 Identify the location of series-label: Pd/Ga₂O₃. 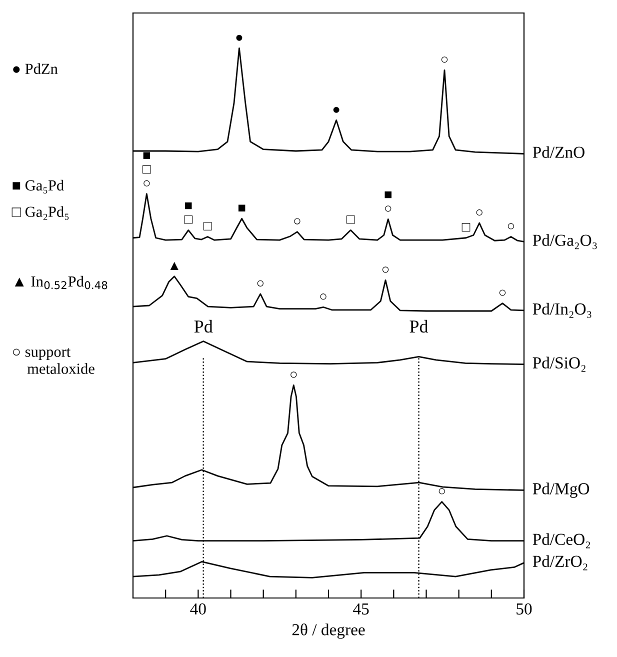
(564, 242).